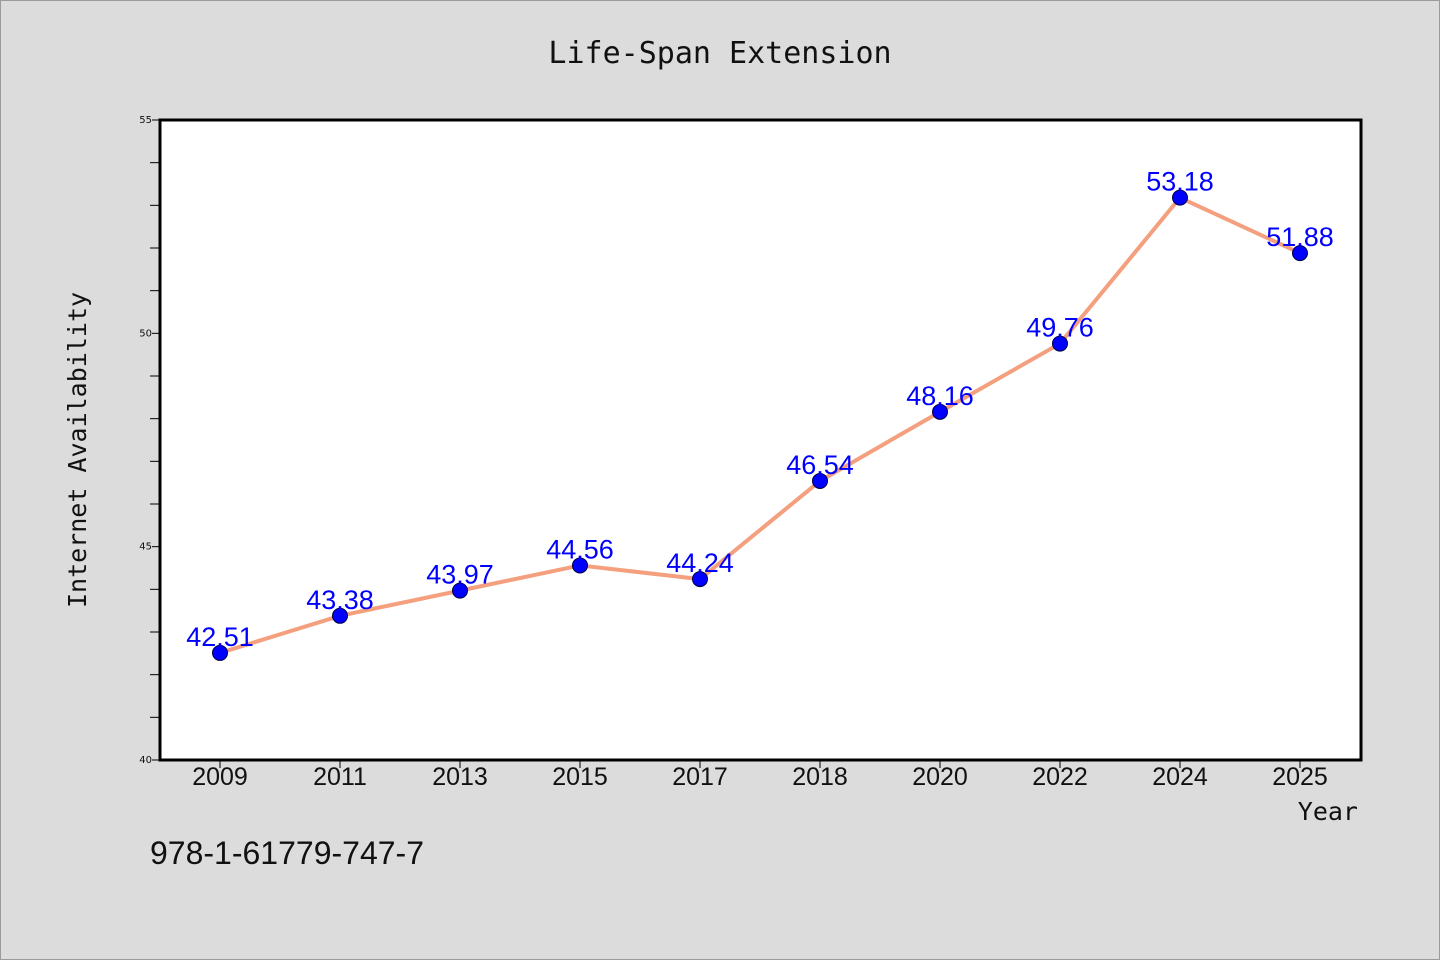  Describe the element at coordinates (220, 777) in the screenshot. I see `x-tick-label: 2009` at that location.